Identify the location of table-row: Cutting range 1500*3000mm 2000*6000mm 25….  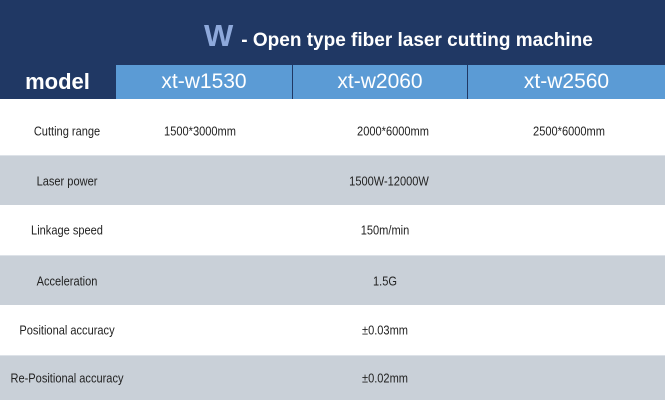
(332, 131).